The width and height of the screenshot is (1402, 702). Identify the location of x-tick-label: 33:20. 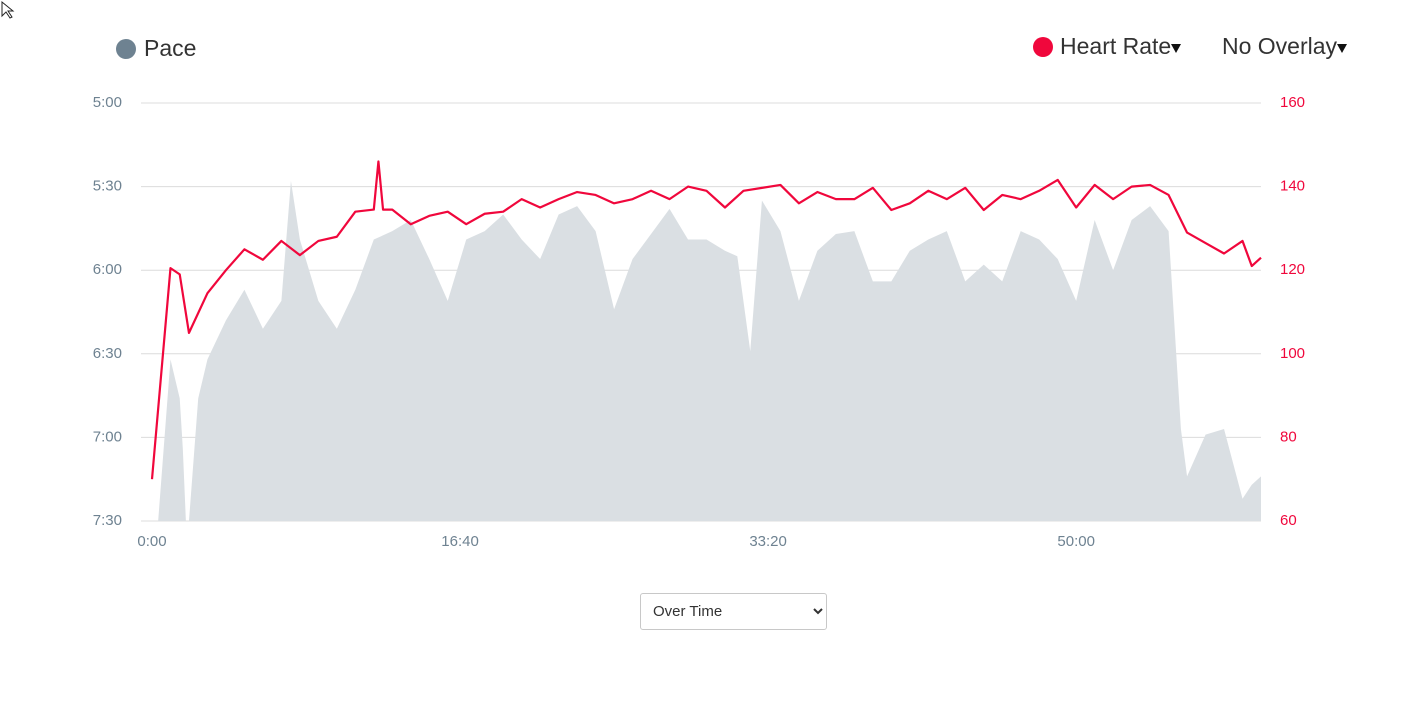
(768, 541).